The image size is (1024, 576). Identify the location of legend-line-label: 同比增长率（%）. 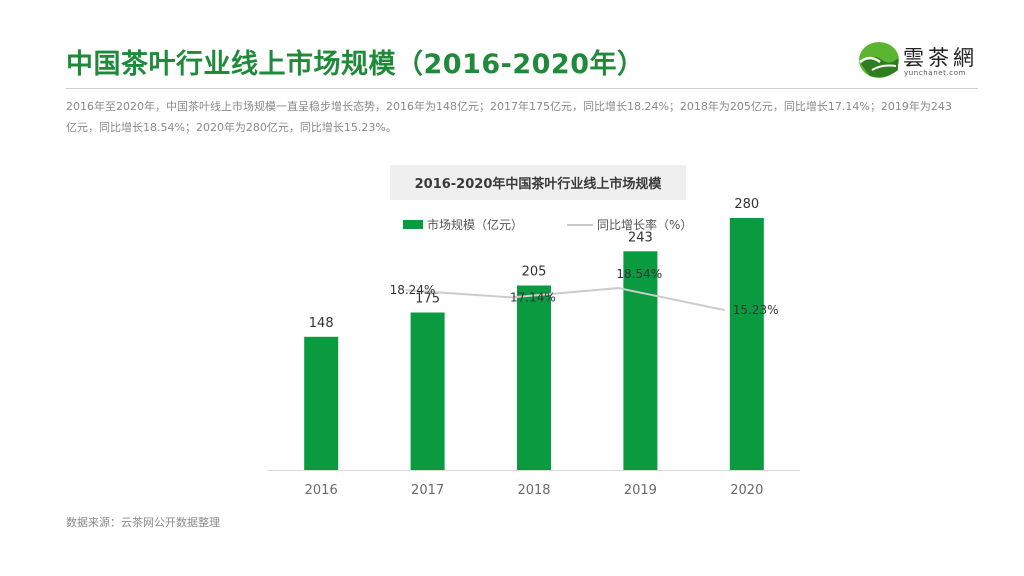
(645, 225).